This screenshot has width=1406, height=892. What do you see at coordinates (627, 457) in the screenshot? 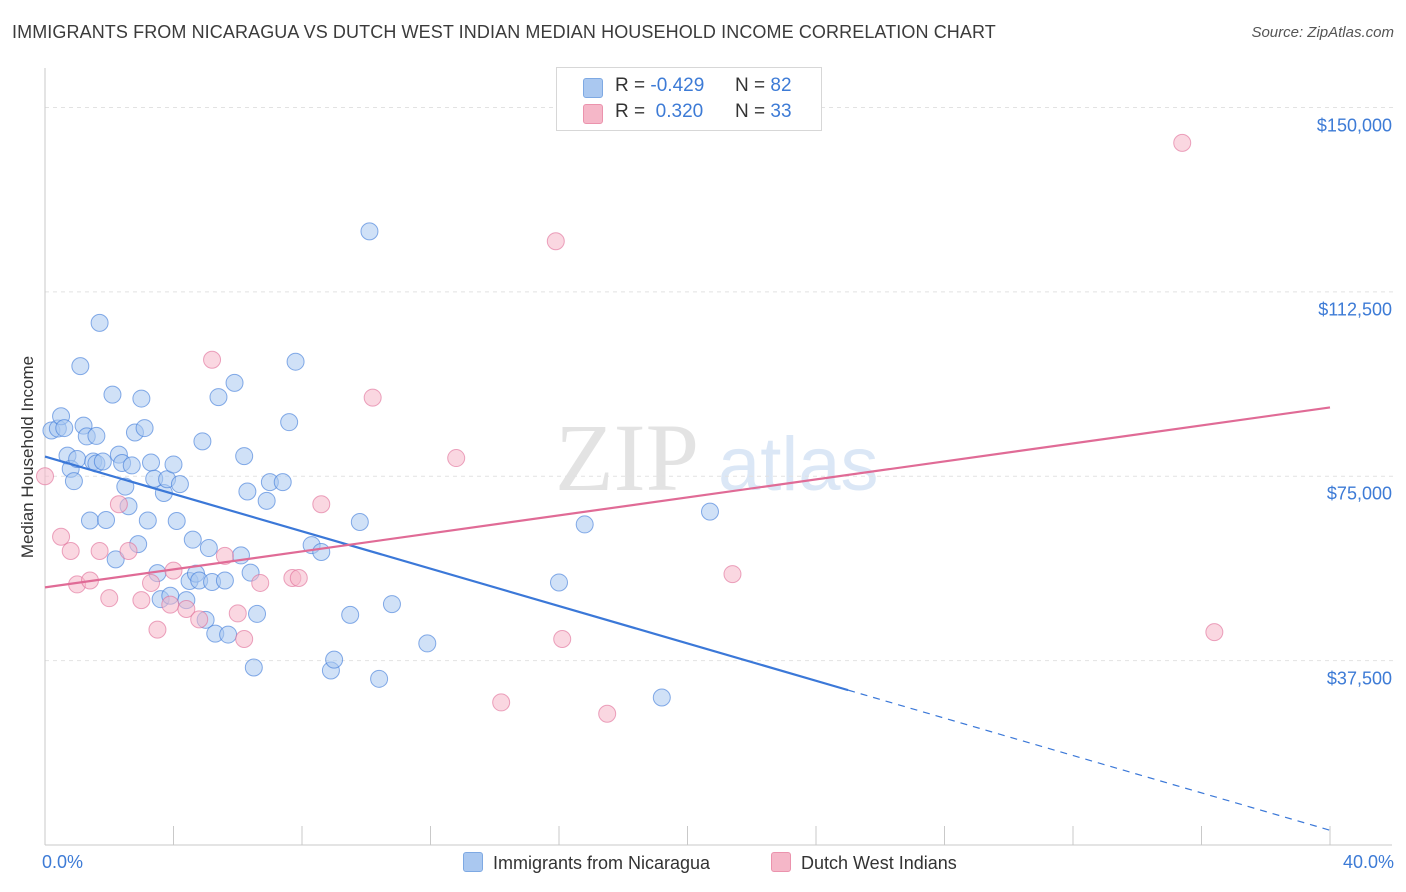
I see `watermark-zip: ZIP` at bounding box center [627, 457].